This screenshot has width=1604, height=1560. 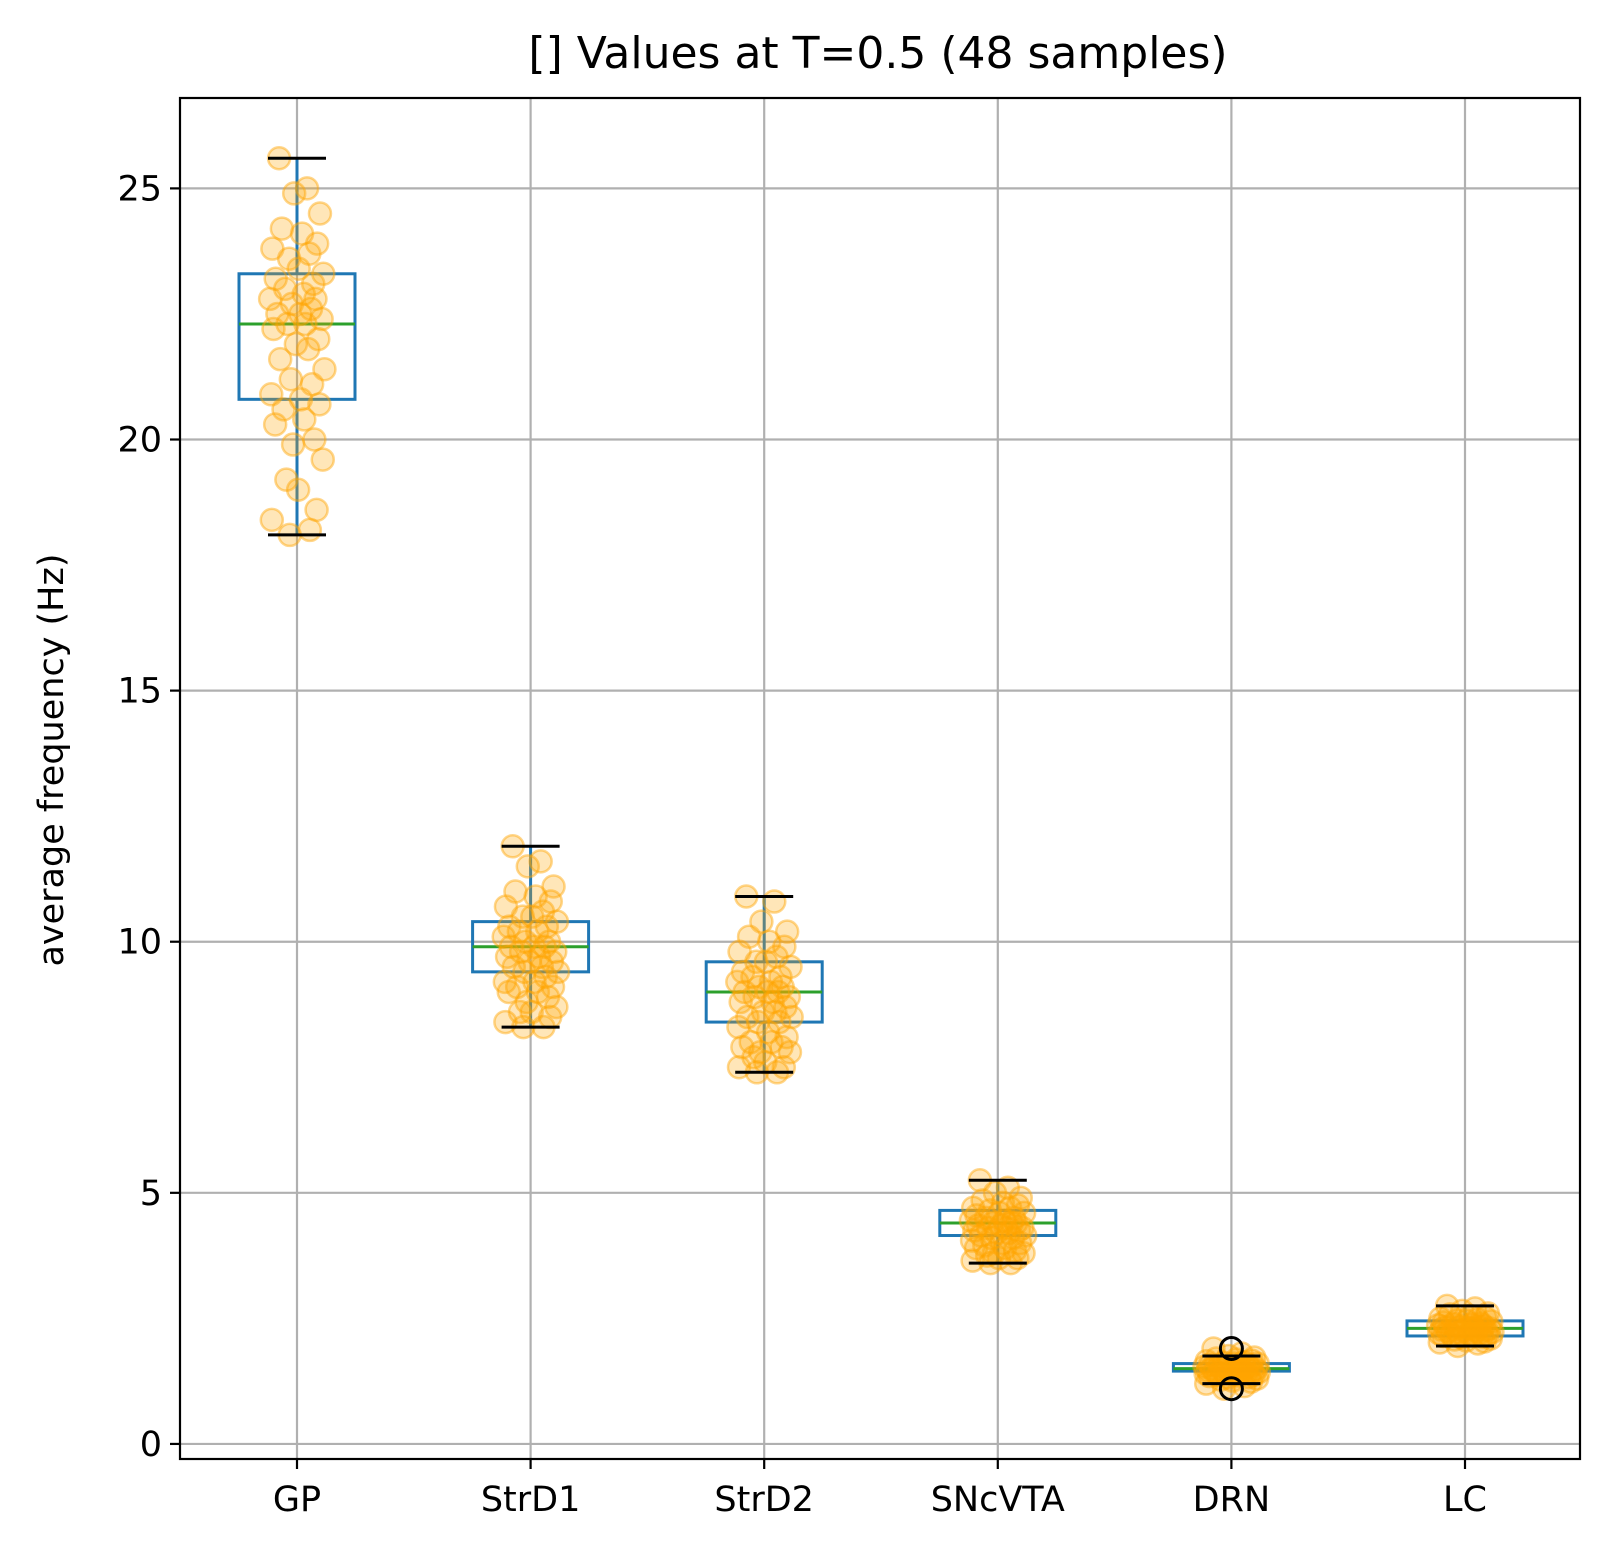 I want to click on x-tick-label: SNcVTA, so click(x=998, y=1500).